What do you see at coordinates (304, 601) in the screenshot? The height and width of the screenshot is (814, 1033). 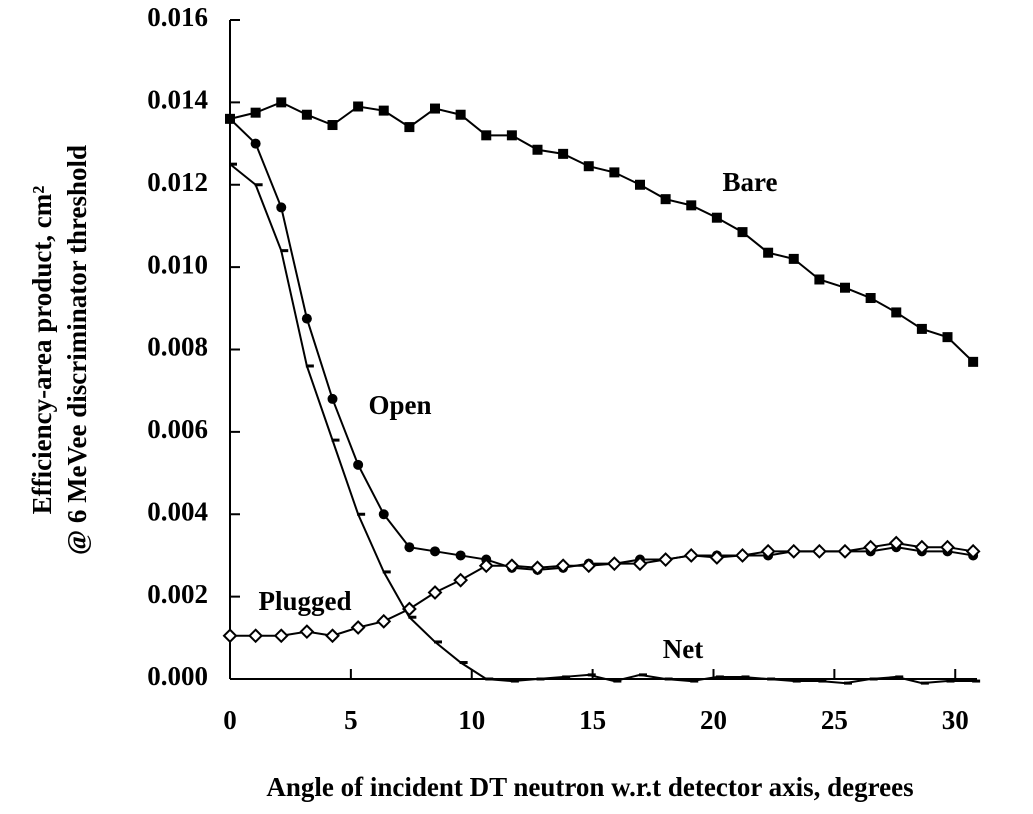 I see `series-label: Plugged` at bounding box center [304, 601].